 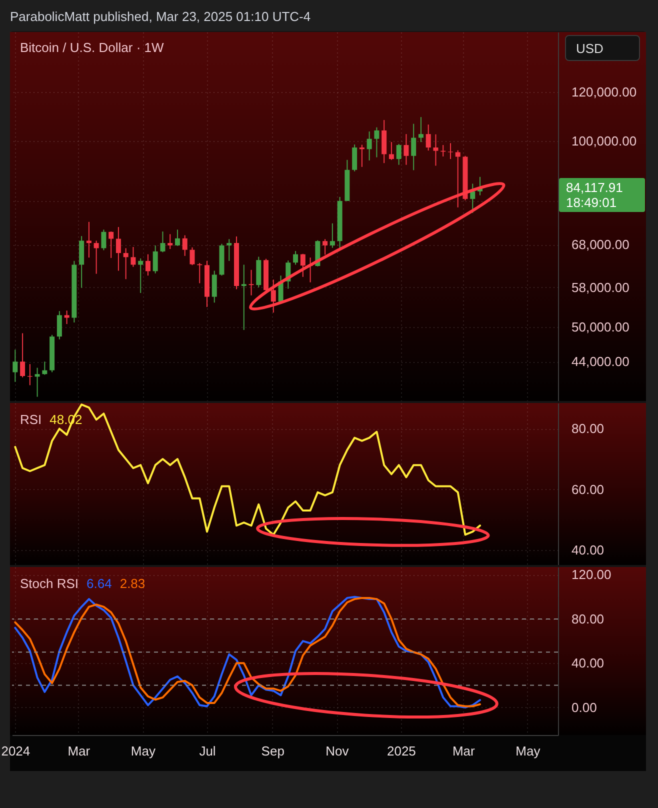 I want to click on y-tick-label: 50,000.00, so click(x=601, y=327).